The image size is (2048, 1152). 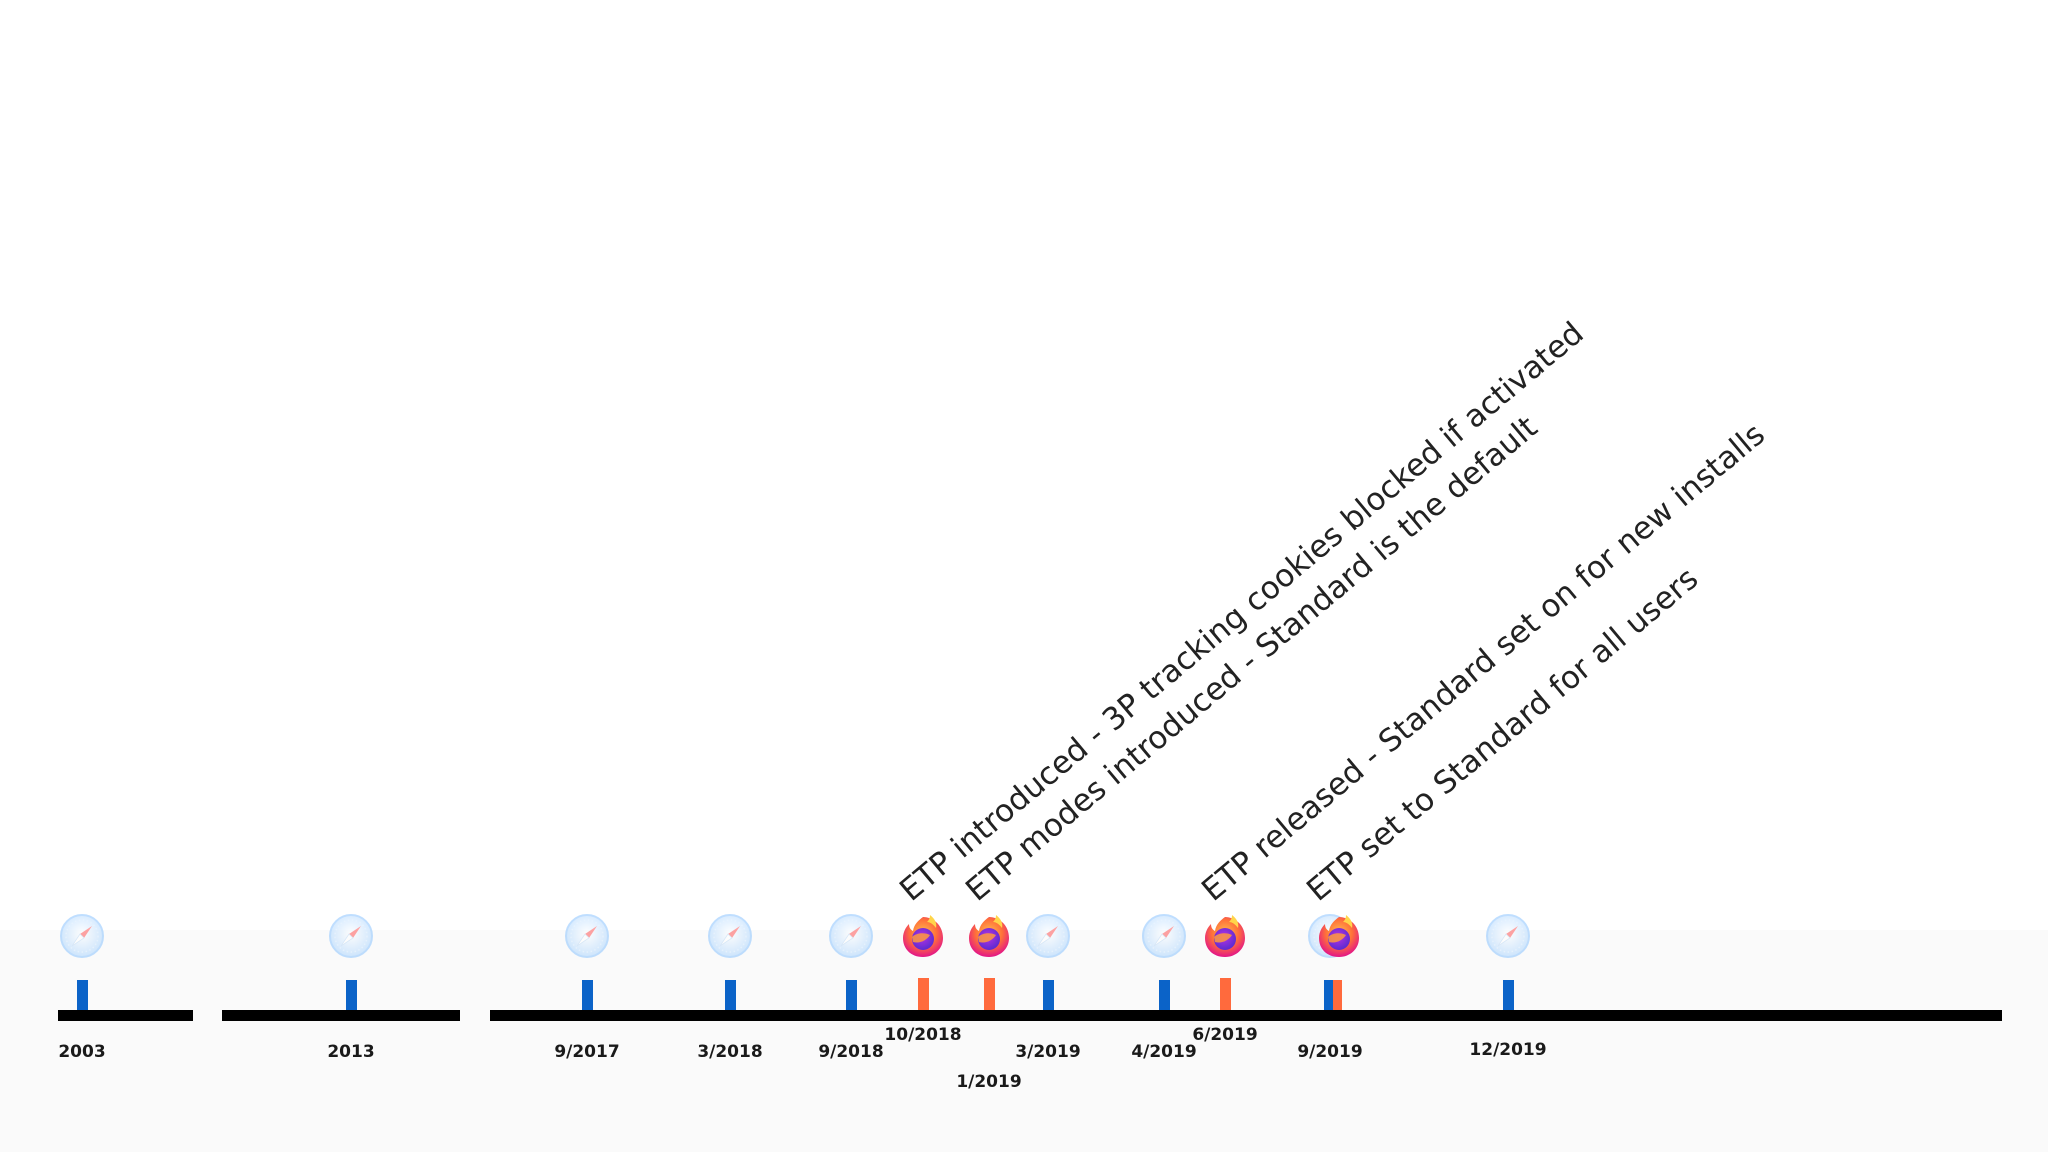 What do you see at coordinates (730, 1052) in the screenshot?
I see `date-label-3-2018: 3/2018` at bounding box center [730, 1052].